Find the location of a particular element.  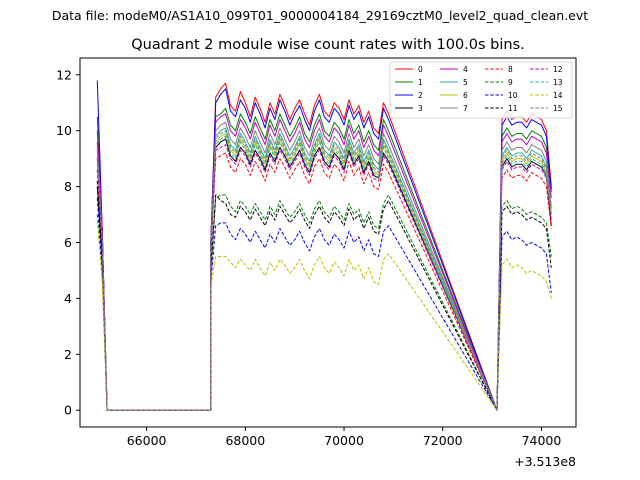

legend-label-12: 12 is located at coordinates (558, 69).